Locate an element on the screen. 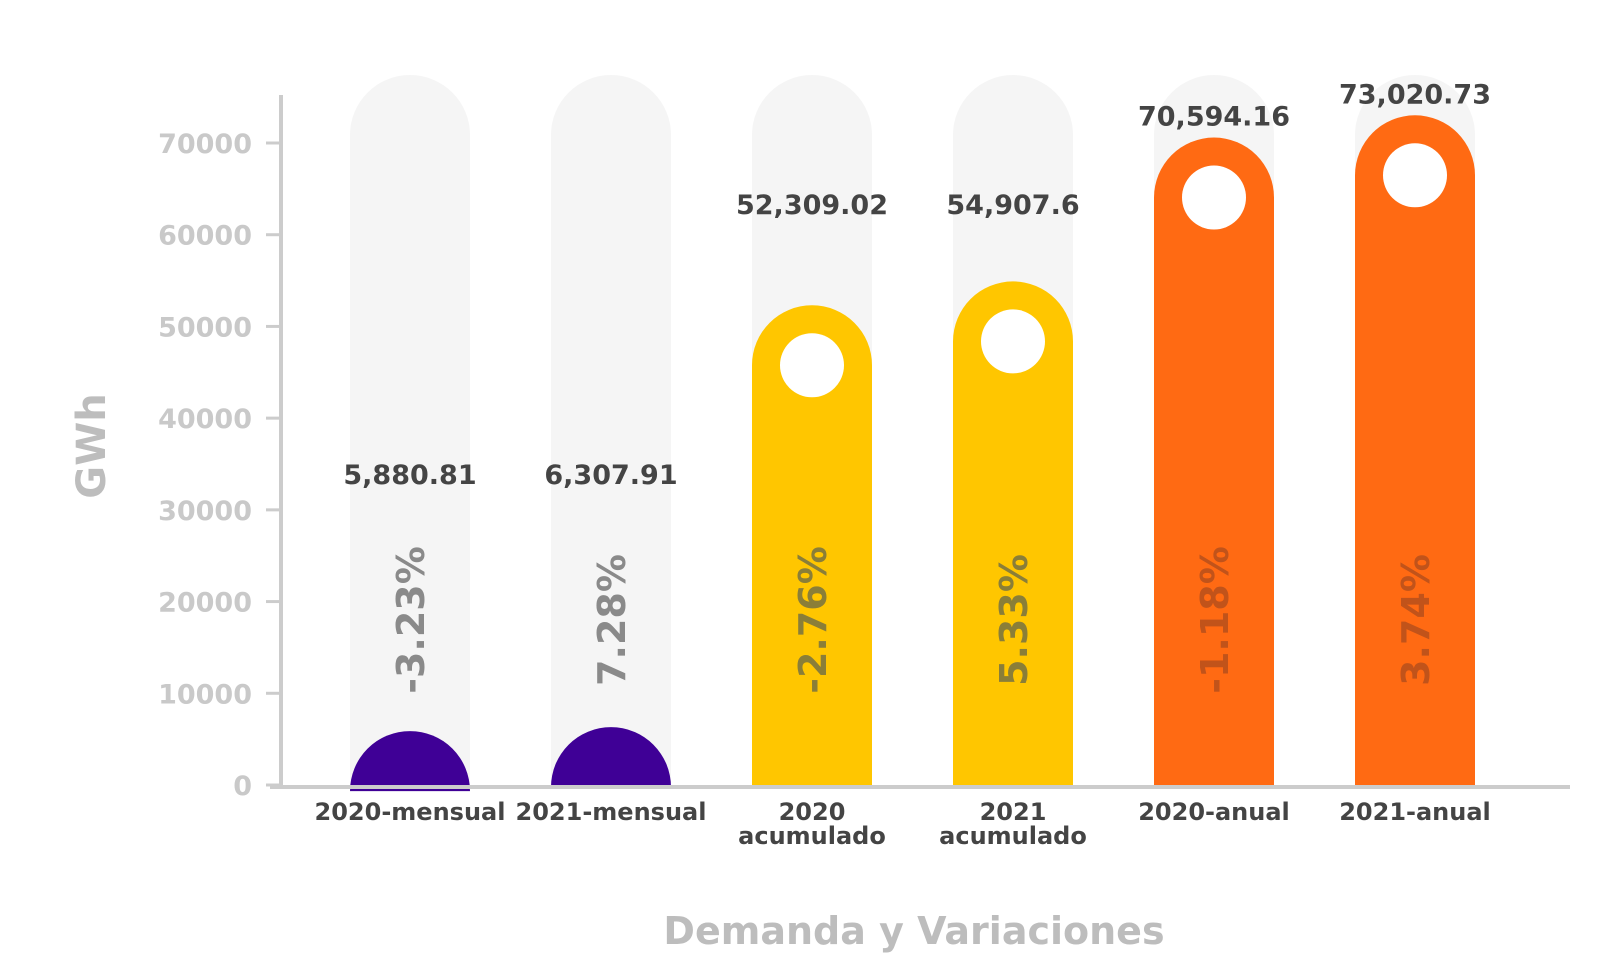 The image size is (1623, 978). value-label: 54,907.6 is located at coordinates (1012, 205).